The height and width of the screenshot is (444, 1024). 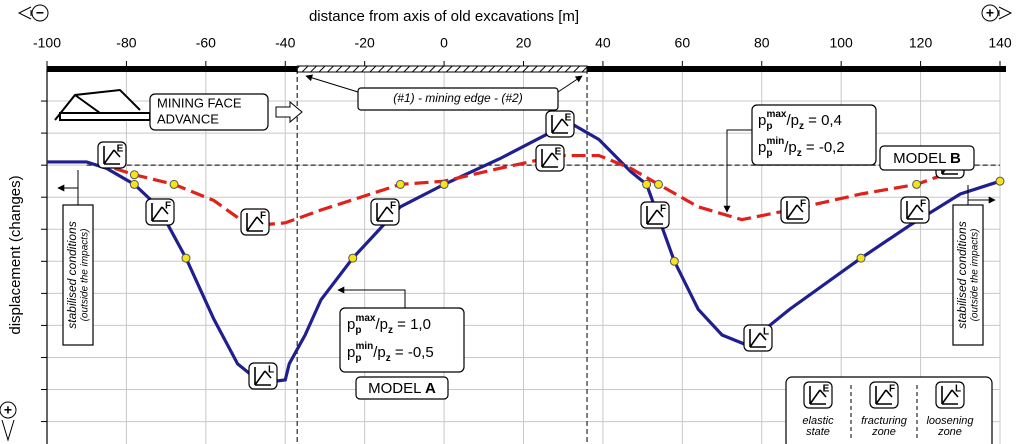 I want to click on advance-arrow, so click(x=289, y=112).